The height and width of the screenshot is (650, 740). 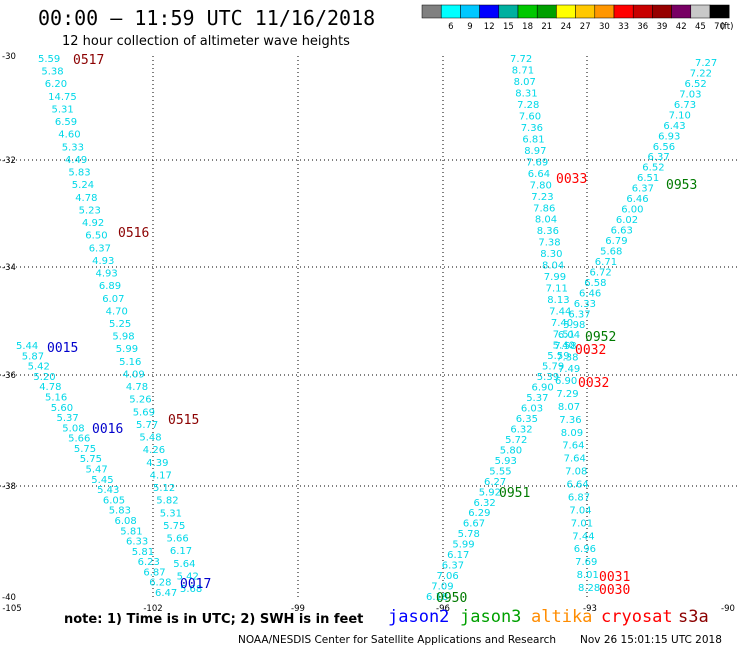 I want to click on legend-label: 27, so click(x=585, y=27).